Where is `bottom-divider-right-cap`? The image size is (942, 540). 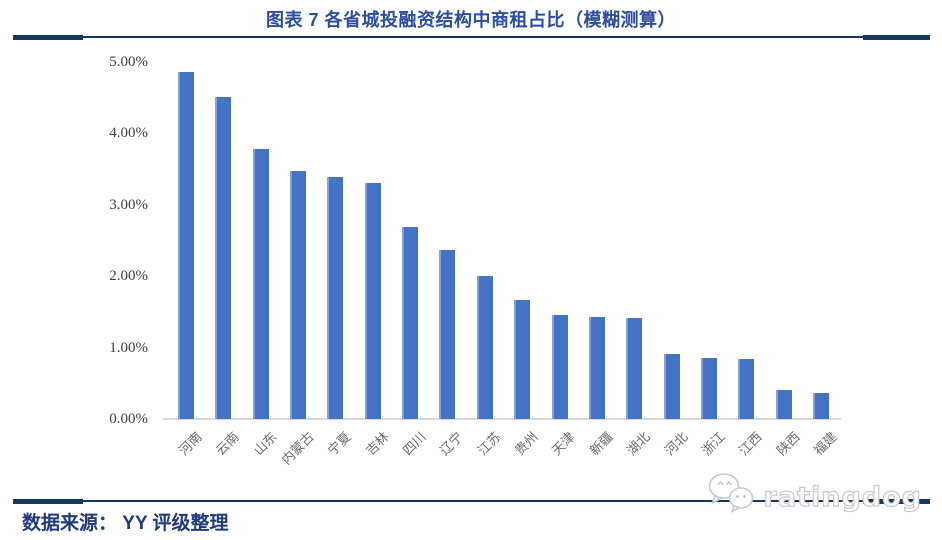 bottom-divider-right-cap is located at coordinates (896, 501).